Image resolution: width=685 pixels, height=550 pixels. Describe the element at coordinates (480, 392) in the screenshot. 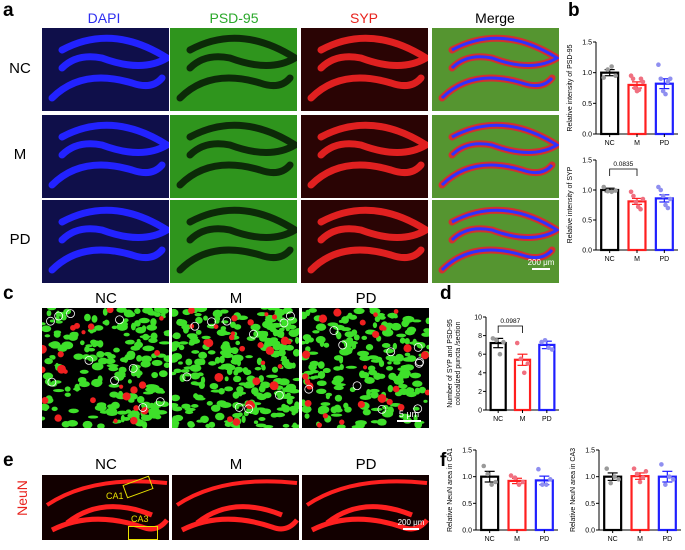

I see `y-tick-label: 2` at that location.